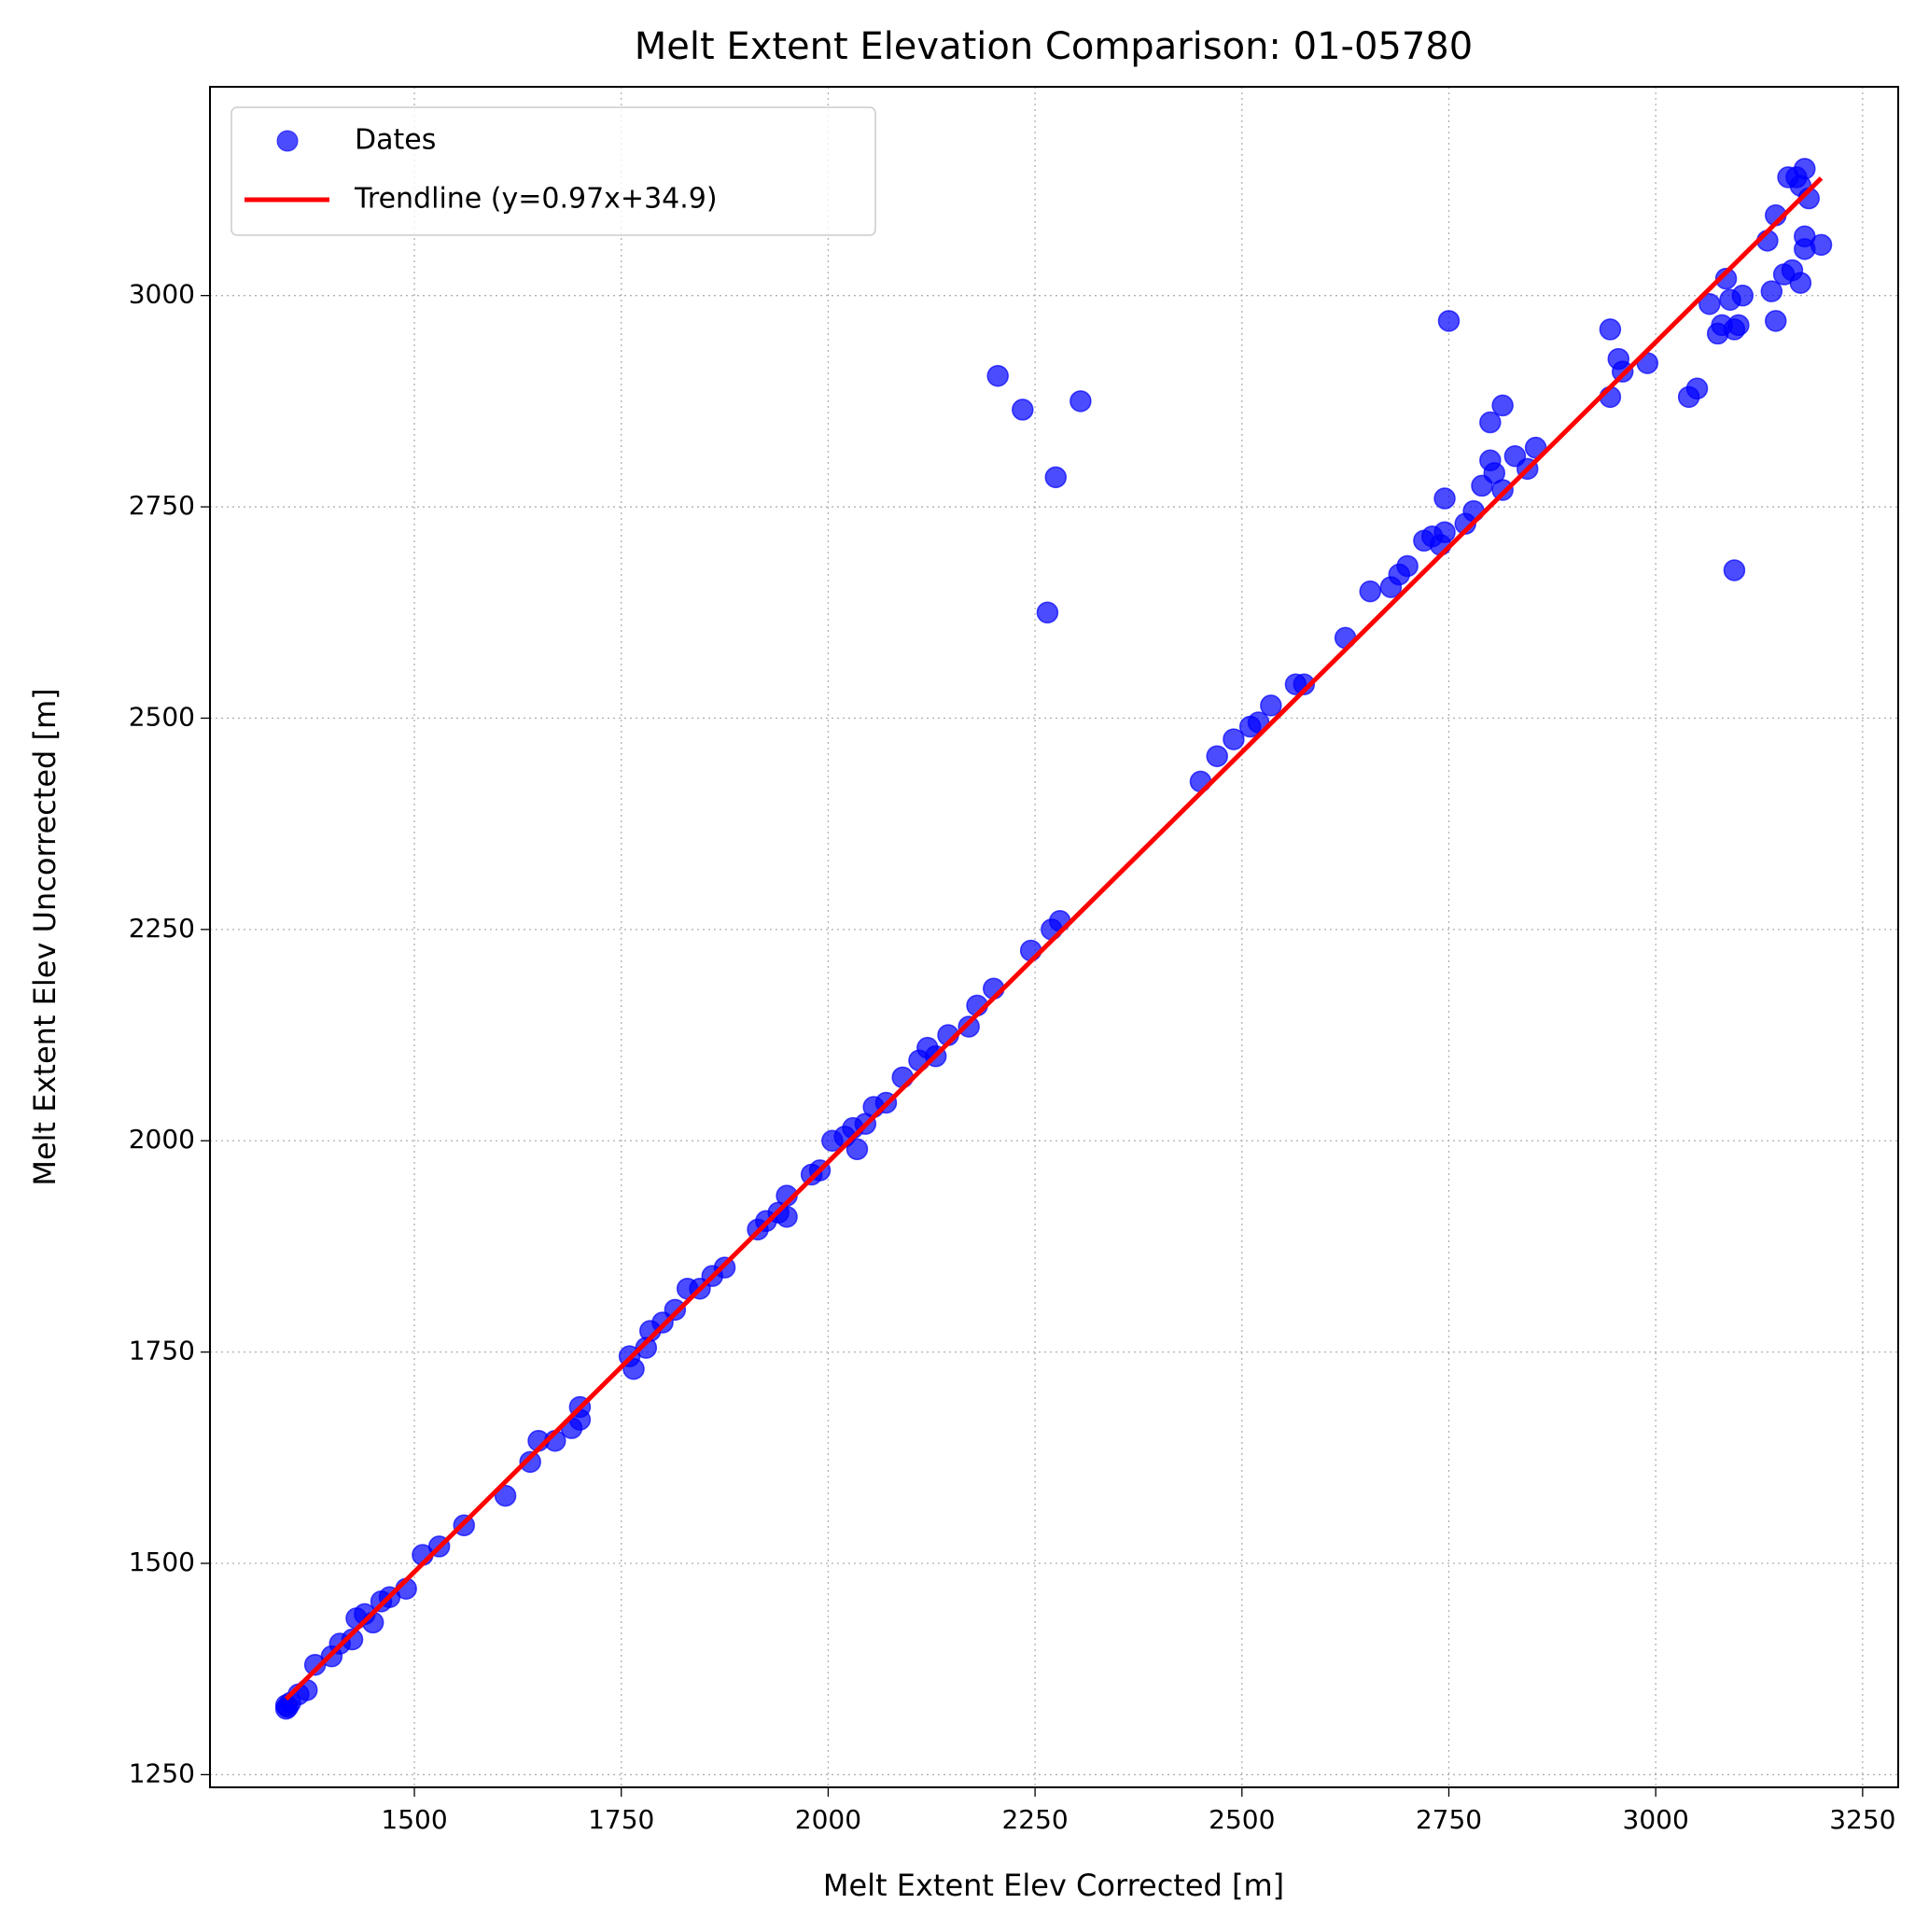  I want to click on x-axis-label: Melt Extent Elev Corrected [m], so click(1053, 1885).